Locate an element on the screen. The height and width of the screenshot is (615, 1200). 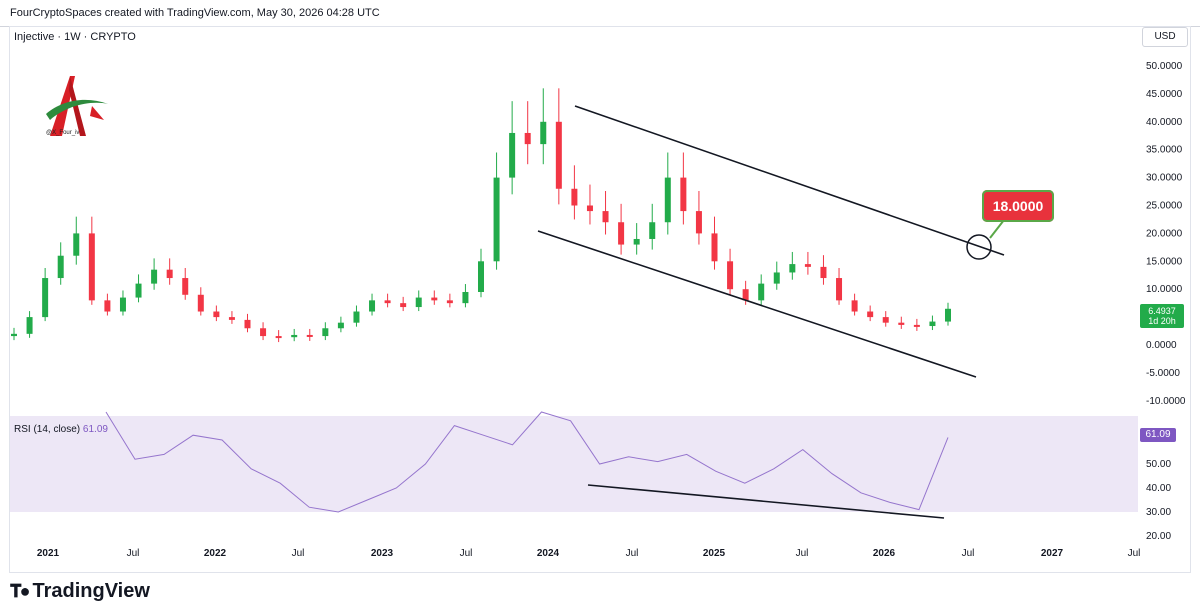
price-tick-label: -5.0000 is located at coordinates (1163, 373).